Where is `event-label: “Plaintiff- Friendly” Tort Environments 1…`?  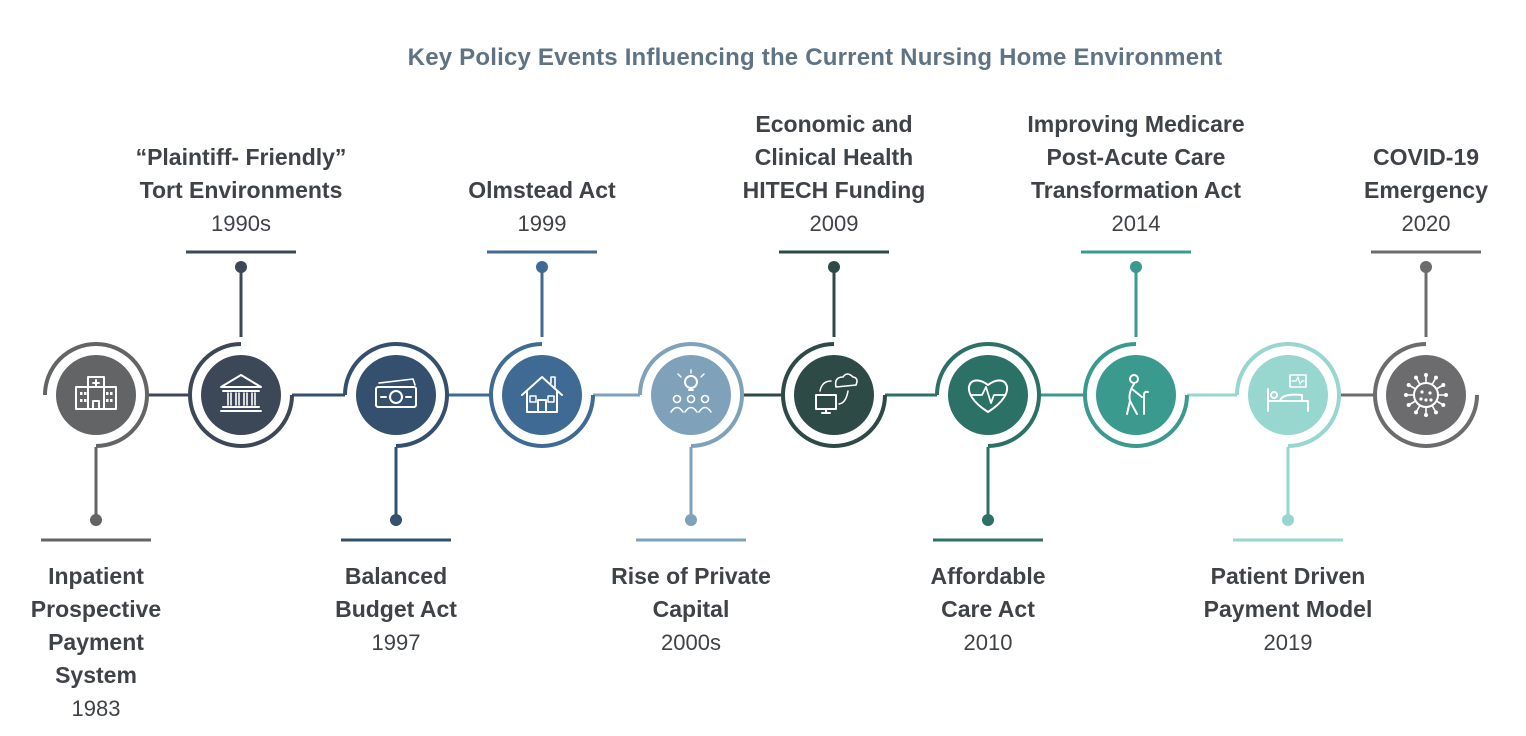
event-label: “Plaintiff- Friendly” Tort Environments 1… is located at coordinates (241, 190).